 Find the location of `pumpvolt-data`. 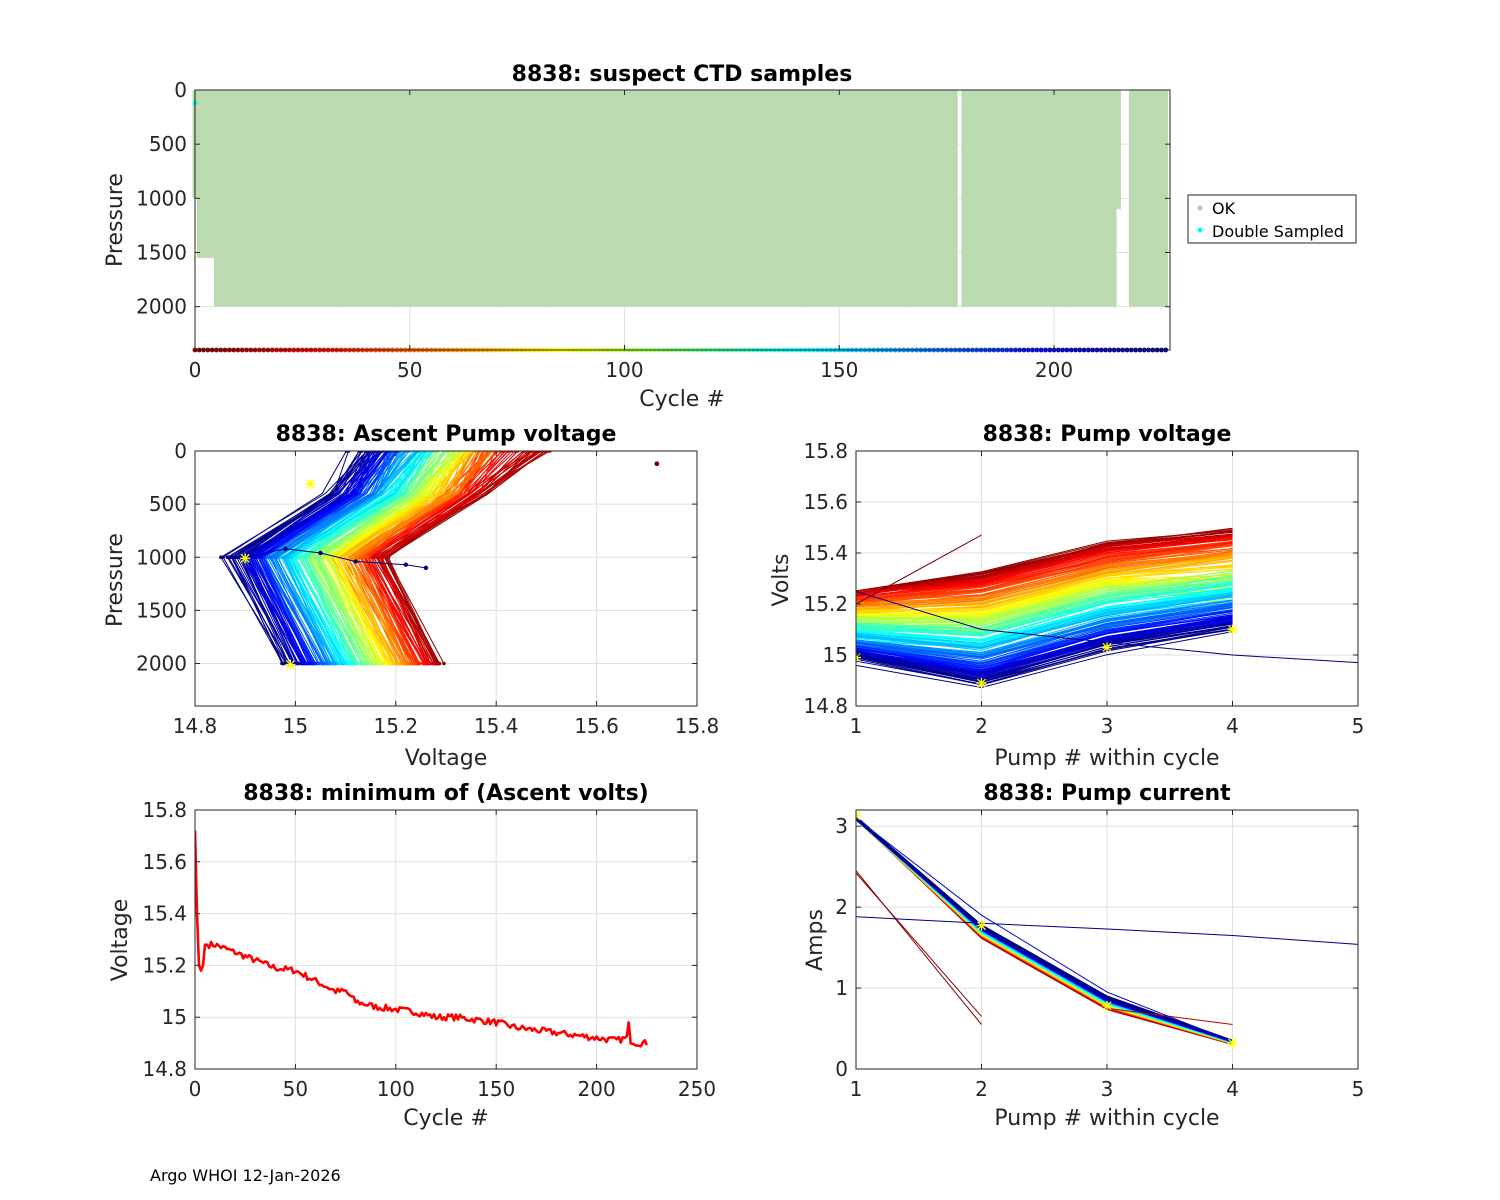

pumpvolt-data is located at coordinates (1107, 608).